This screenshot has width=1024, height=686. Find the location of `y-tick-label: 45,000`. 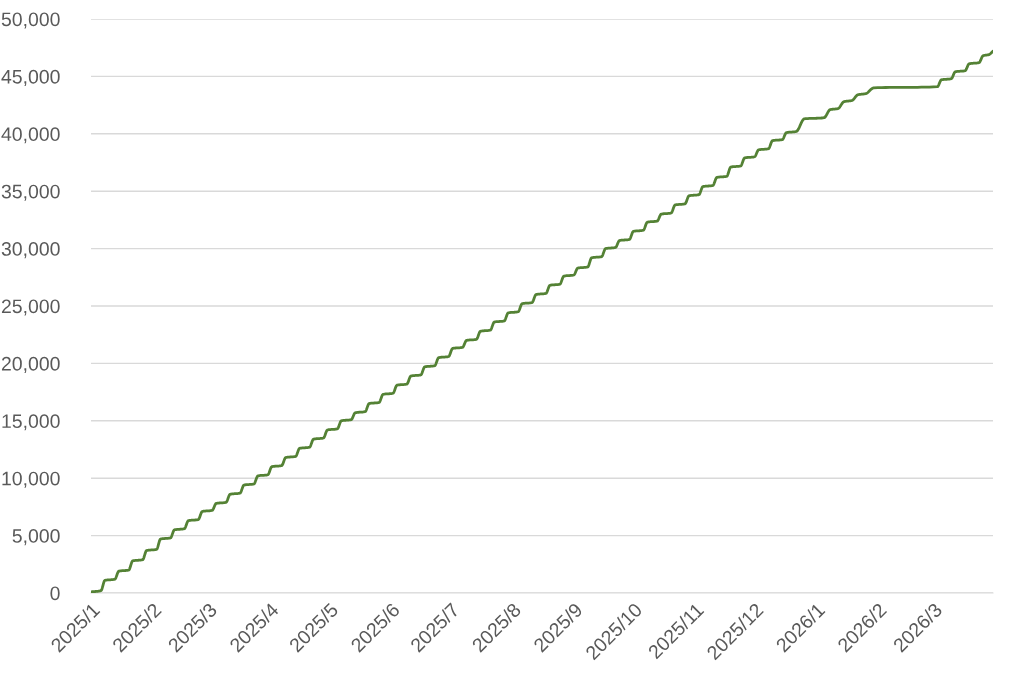

y-tick-label: 45,000 is located at coordinates (30, 77).